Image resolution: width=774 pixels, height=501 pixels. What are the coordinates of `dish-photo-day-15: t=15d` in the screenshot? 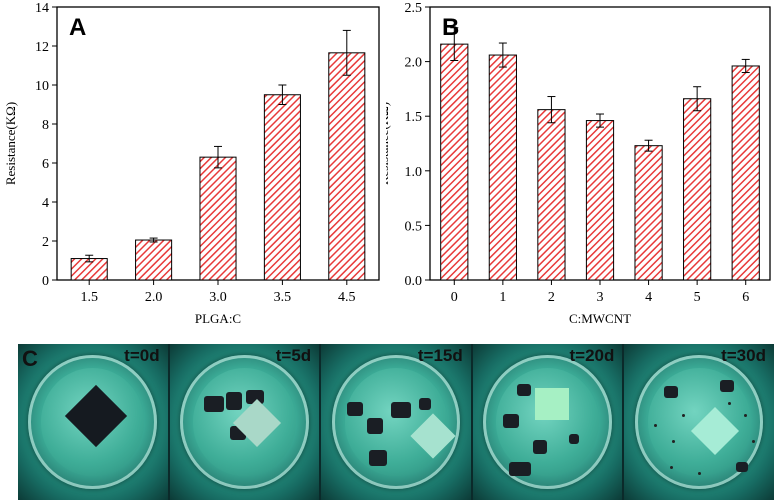 It's located at (396, 422).